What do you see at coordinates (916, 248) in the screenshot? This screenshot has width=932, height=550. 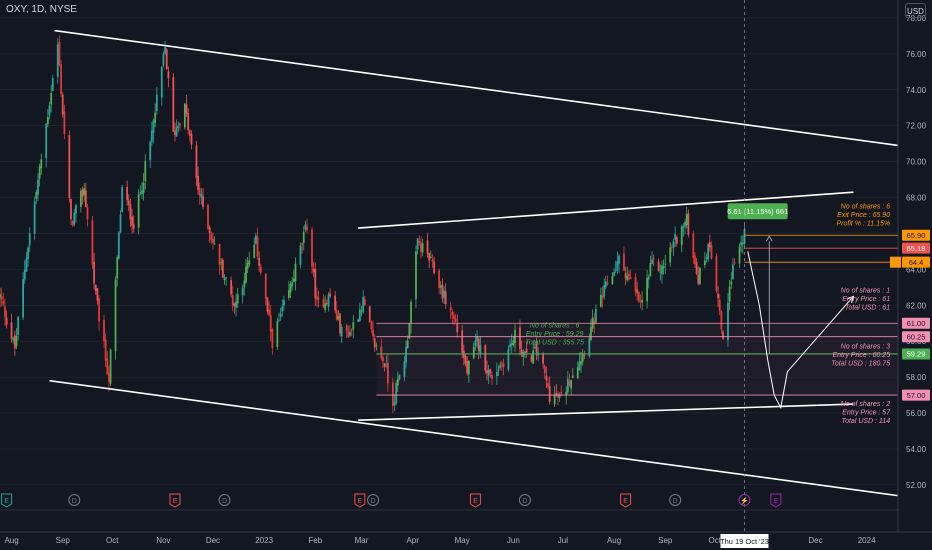 I see `price-tag-label: 65.18` at bounding box center [916, 248].